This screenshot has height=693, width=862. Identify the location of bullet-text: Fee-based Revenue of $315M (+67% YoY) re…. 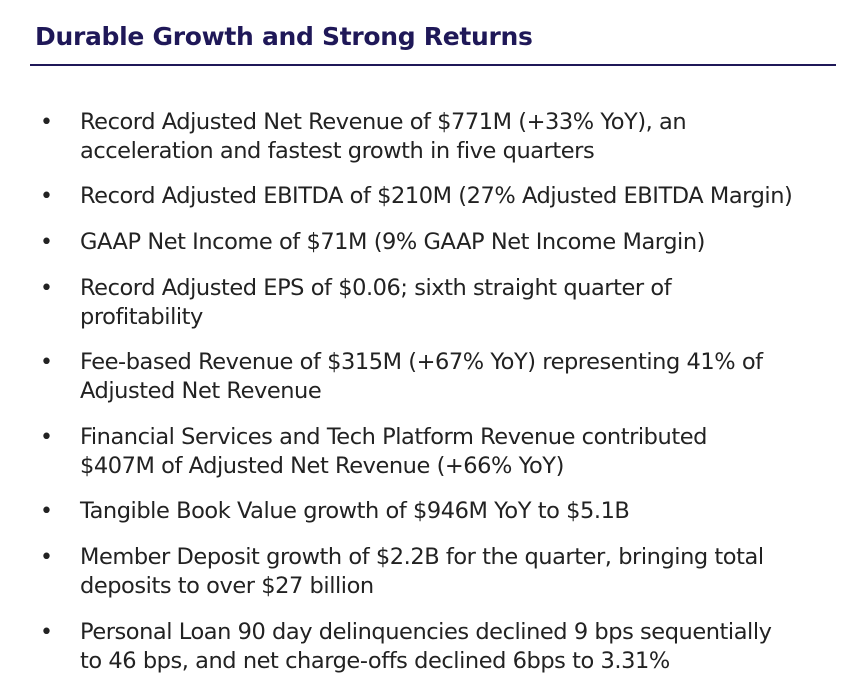
(460, 377).